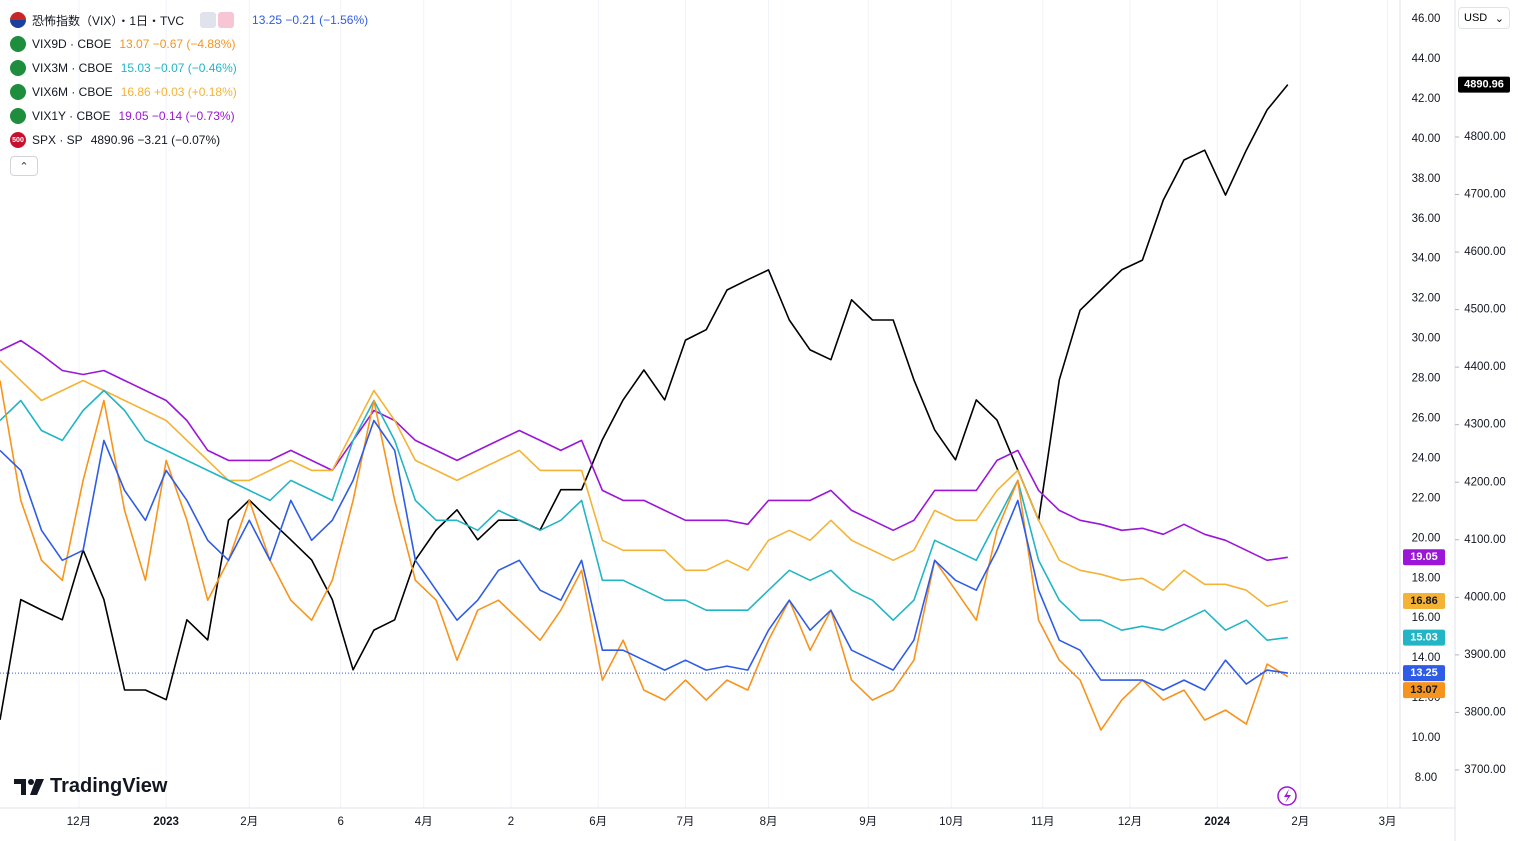 The height and width of the screenshot is (841, 1518). What do you see at coordinates (868, 822) in the screenshot?
I see `x-tick-label: 9月` at bounding box center [868, 822].